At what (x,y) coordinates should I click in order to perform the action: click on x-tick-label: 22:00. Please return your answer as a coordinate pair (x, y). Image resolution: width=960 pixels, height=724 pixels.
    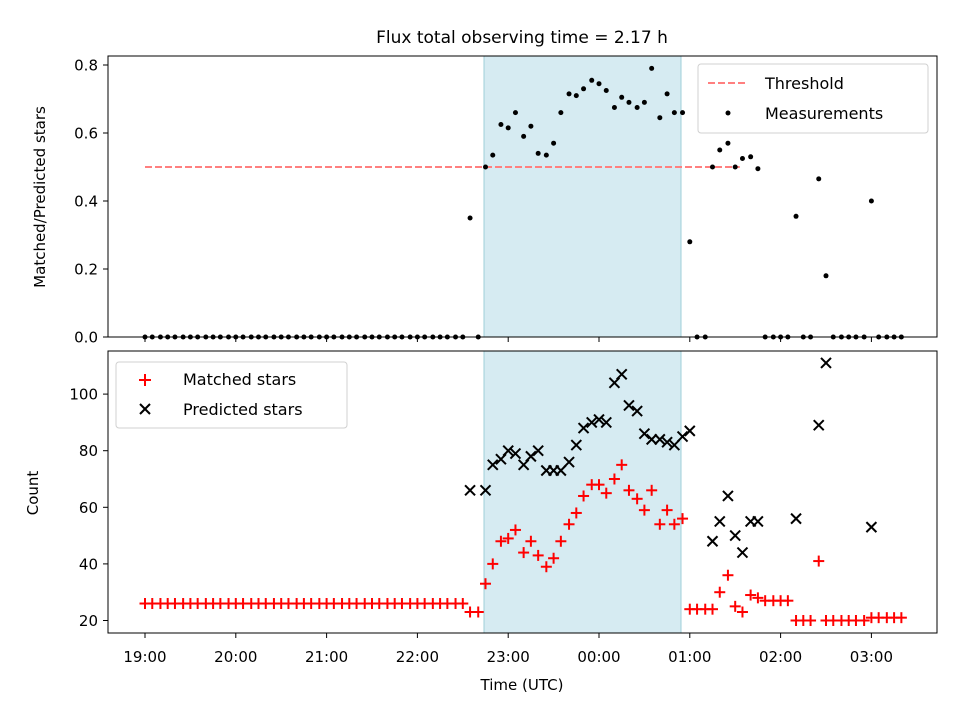
    Looking at the image, I should click on (417, 657).